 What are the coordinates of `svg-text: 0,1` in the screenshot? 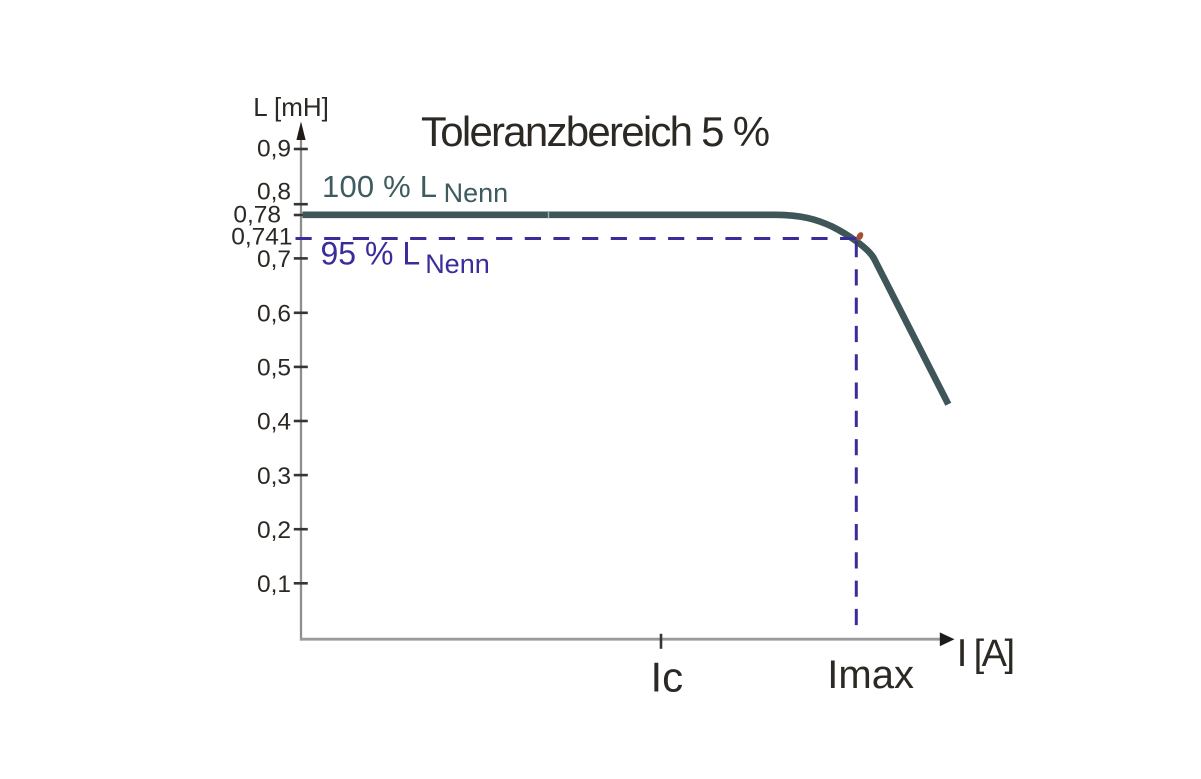 It's located at (274, 584).